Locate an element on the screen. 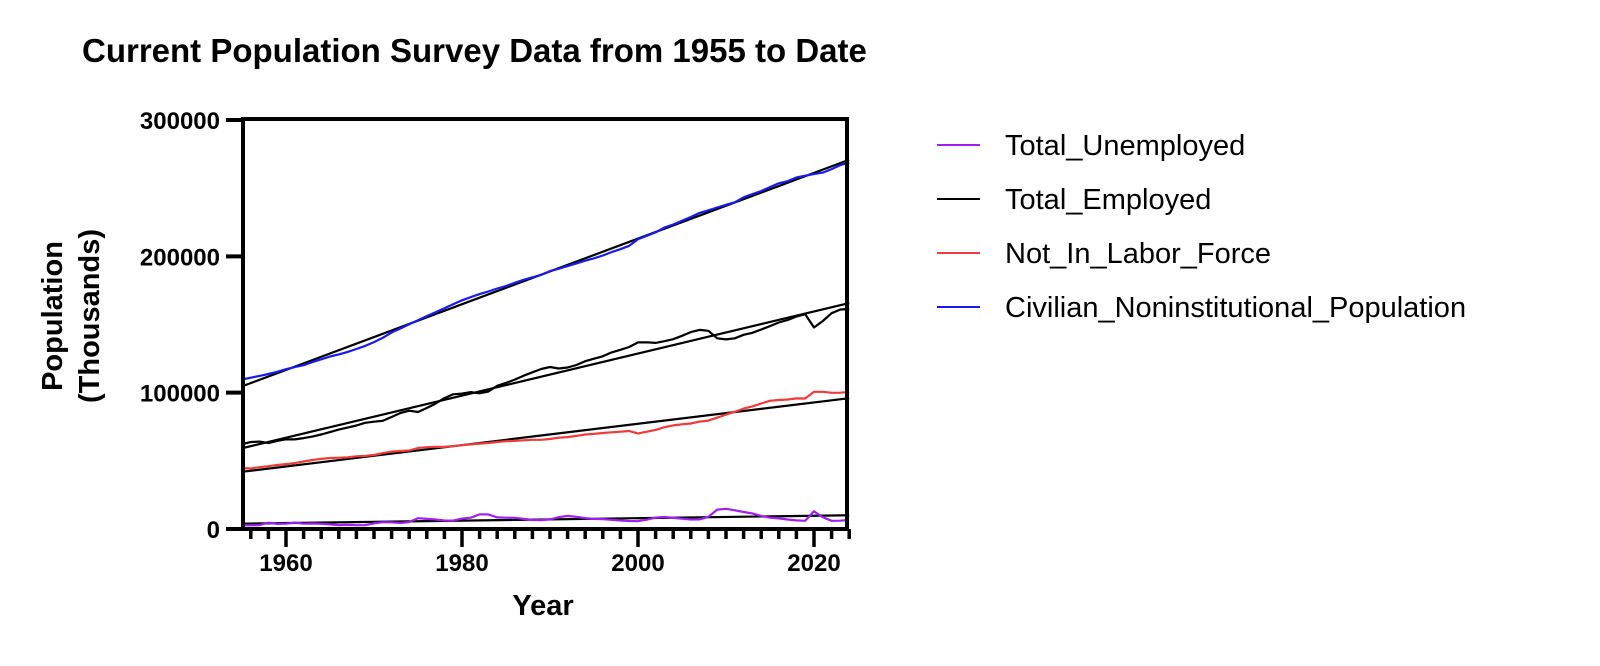 The width and height of the screenshot is (1600, 666). series-line-total-employed is located at coordinates (545, 376).